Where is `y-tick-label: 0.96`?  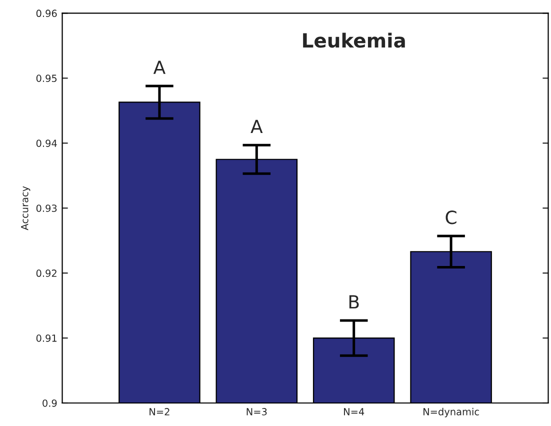
y-tick-label: 0.96 is located at coordinates (46, 14).